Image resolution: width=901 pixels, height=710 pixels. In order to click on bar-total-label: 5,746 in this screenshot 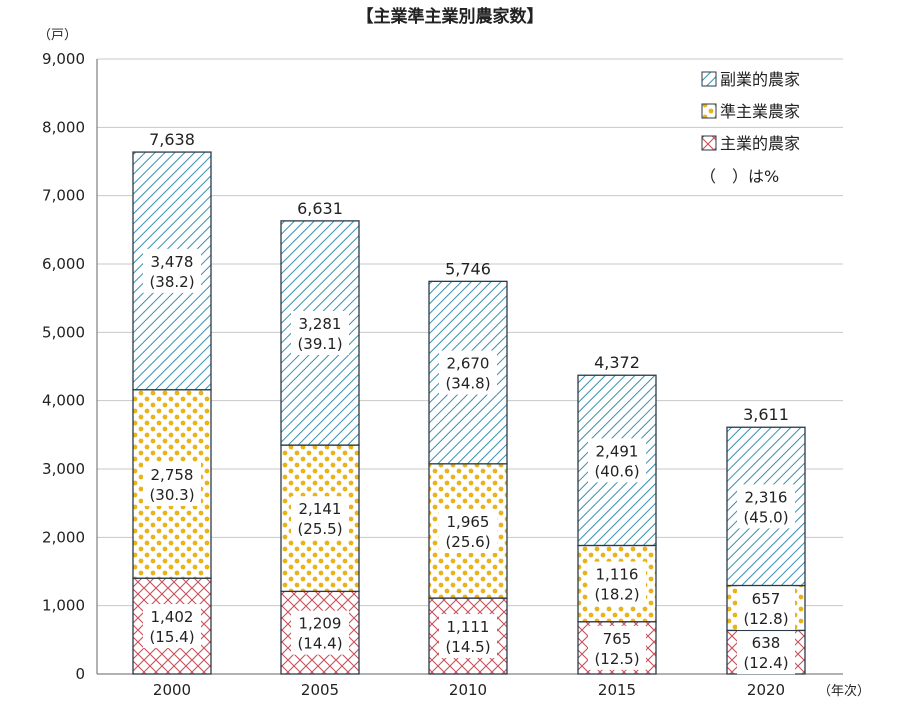, I will do `click(468, 268)`.